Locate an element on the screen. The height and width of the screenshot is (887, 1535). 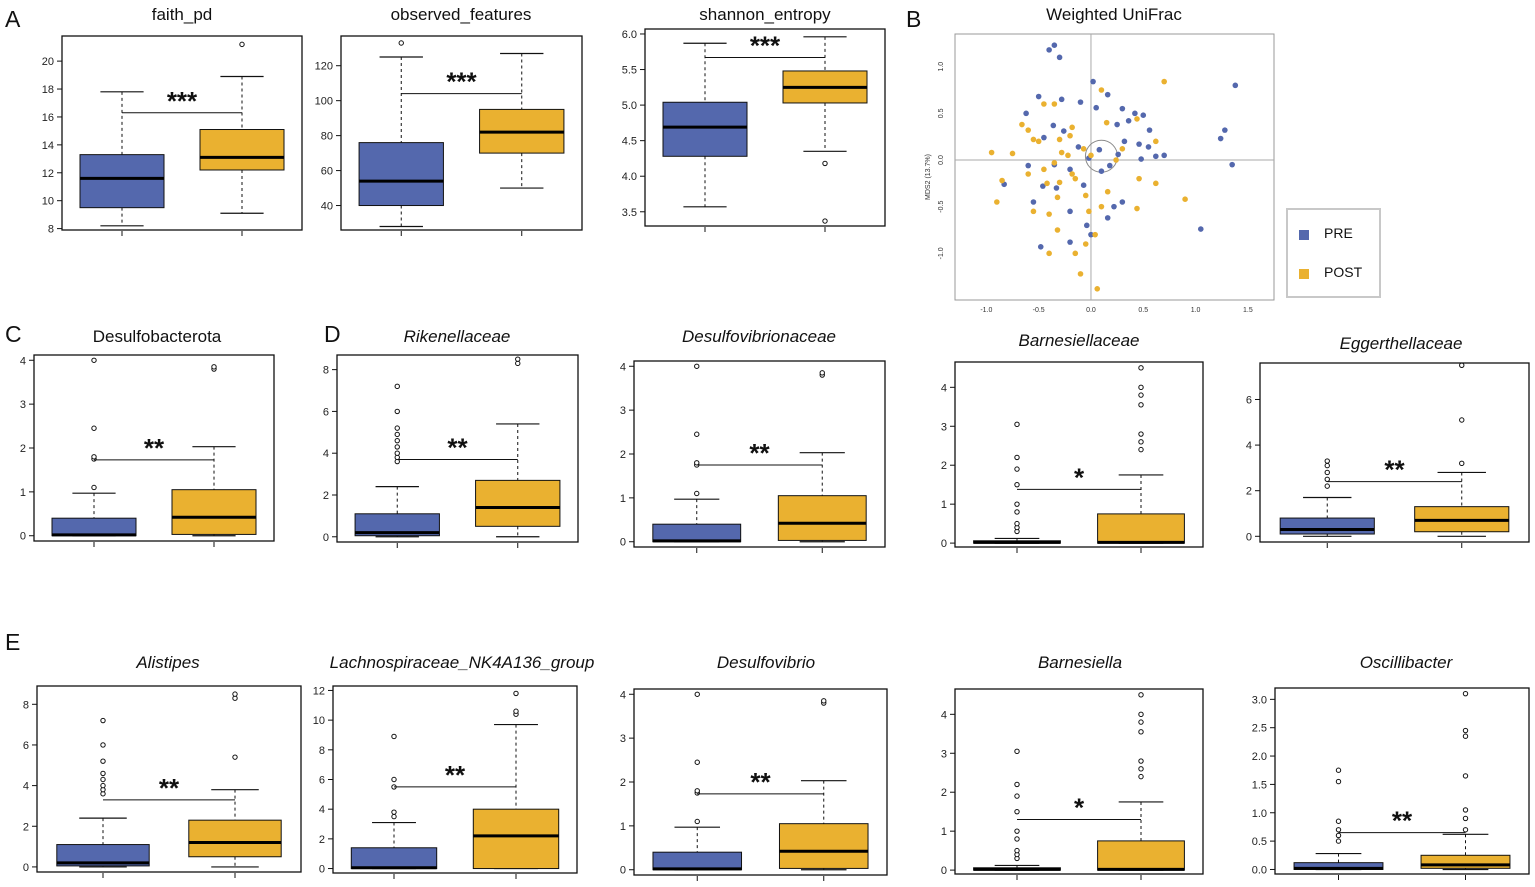
y-tick-label: 8 is located at coordinates (326, 371).